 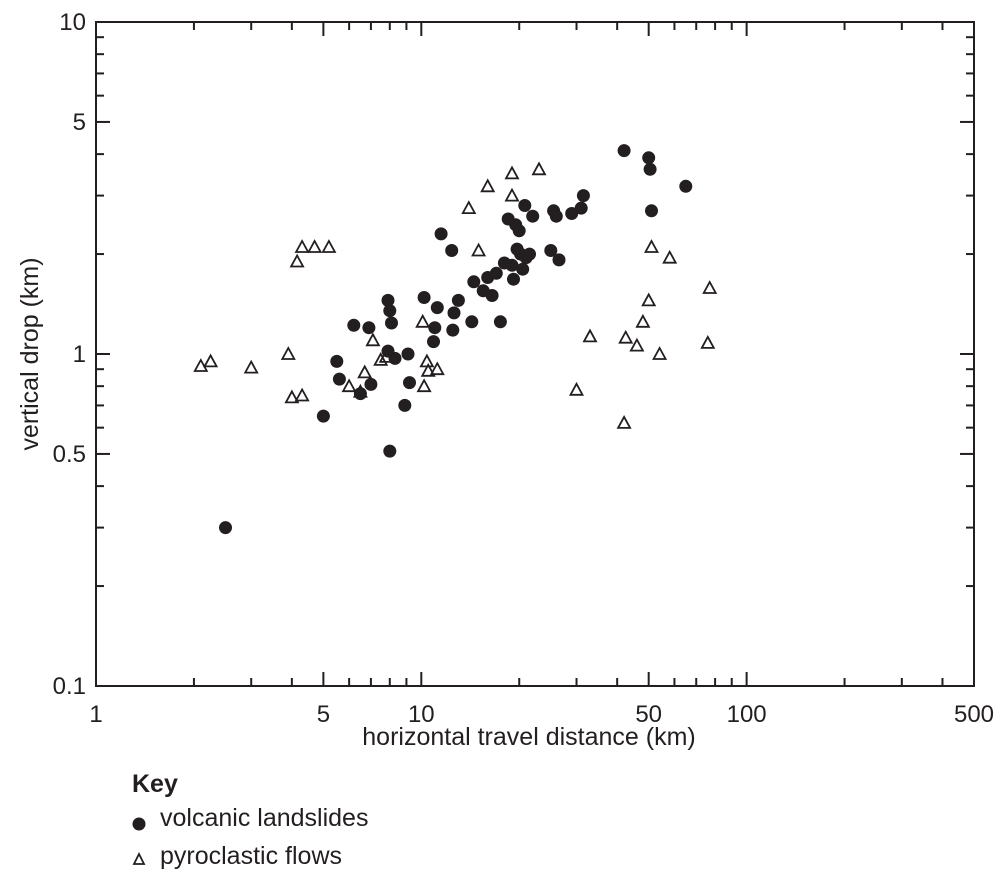 I want to click on legend-marker-volcanic-landslides, so click(x=139, y=824).